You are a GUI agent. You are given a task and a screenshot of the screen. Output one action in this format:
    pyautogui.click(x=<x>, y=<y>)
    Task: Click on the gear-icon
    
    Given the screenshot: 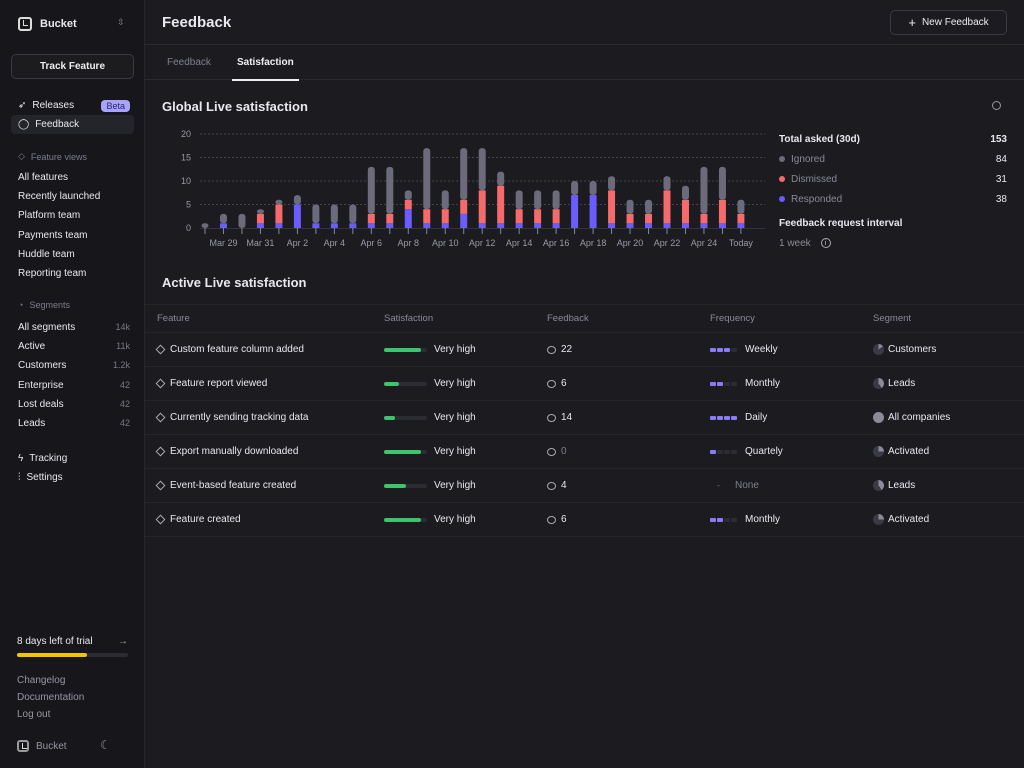 What is the action you would take?
    pyautogui.click(x=996, y=105)
    